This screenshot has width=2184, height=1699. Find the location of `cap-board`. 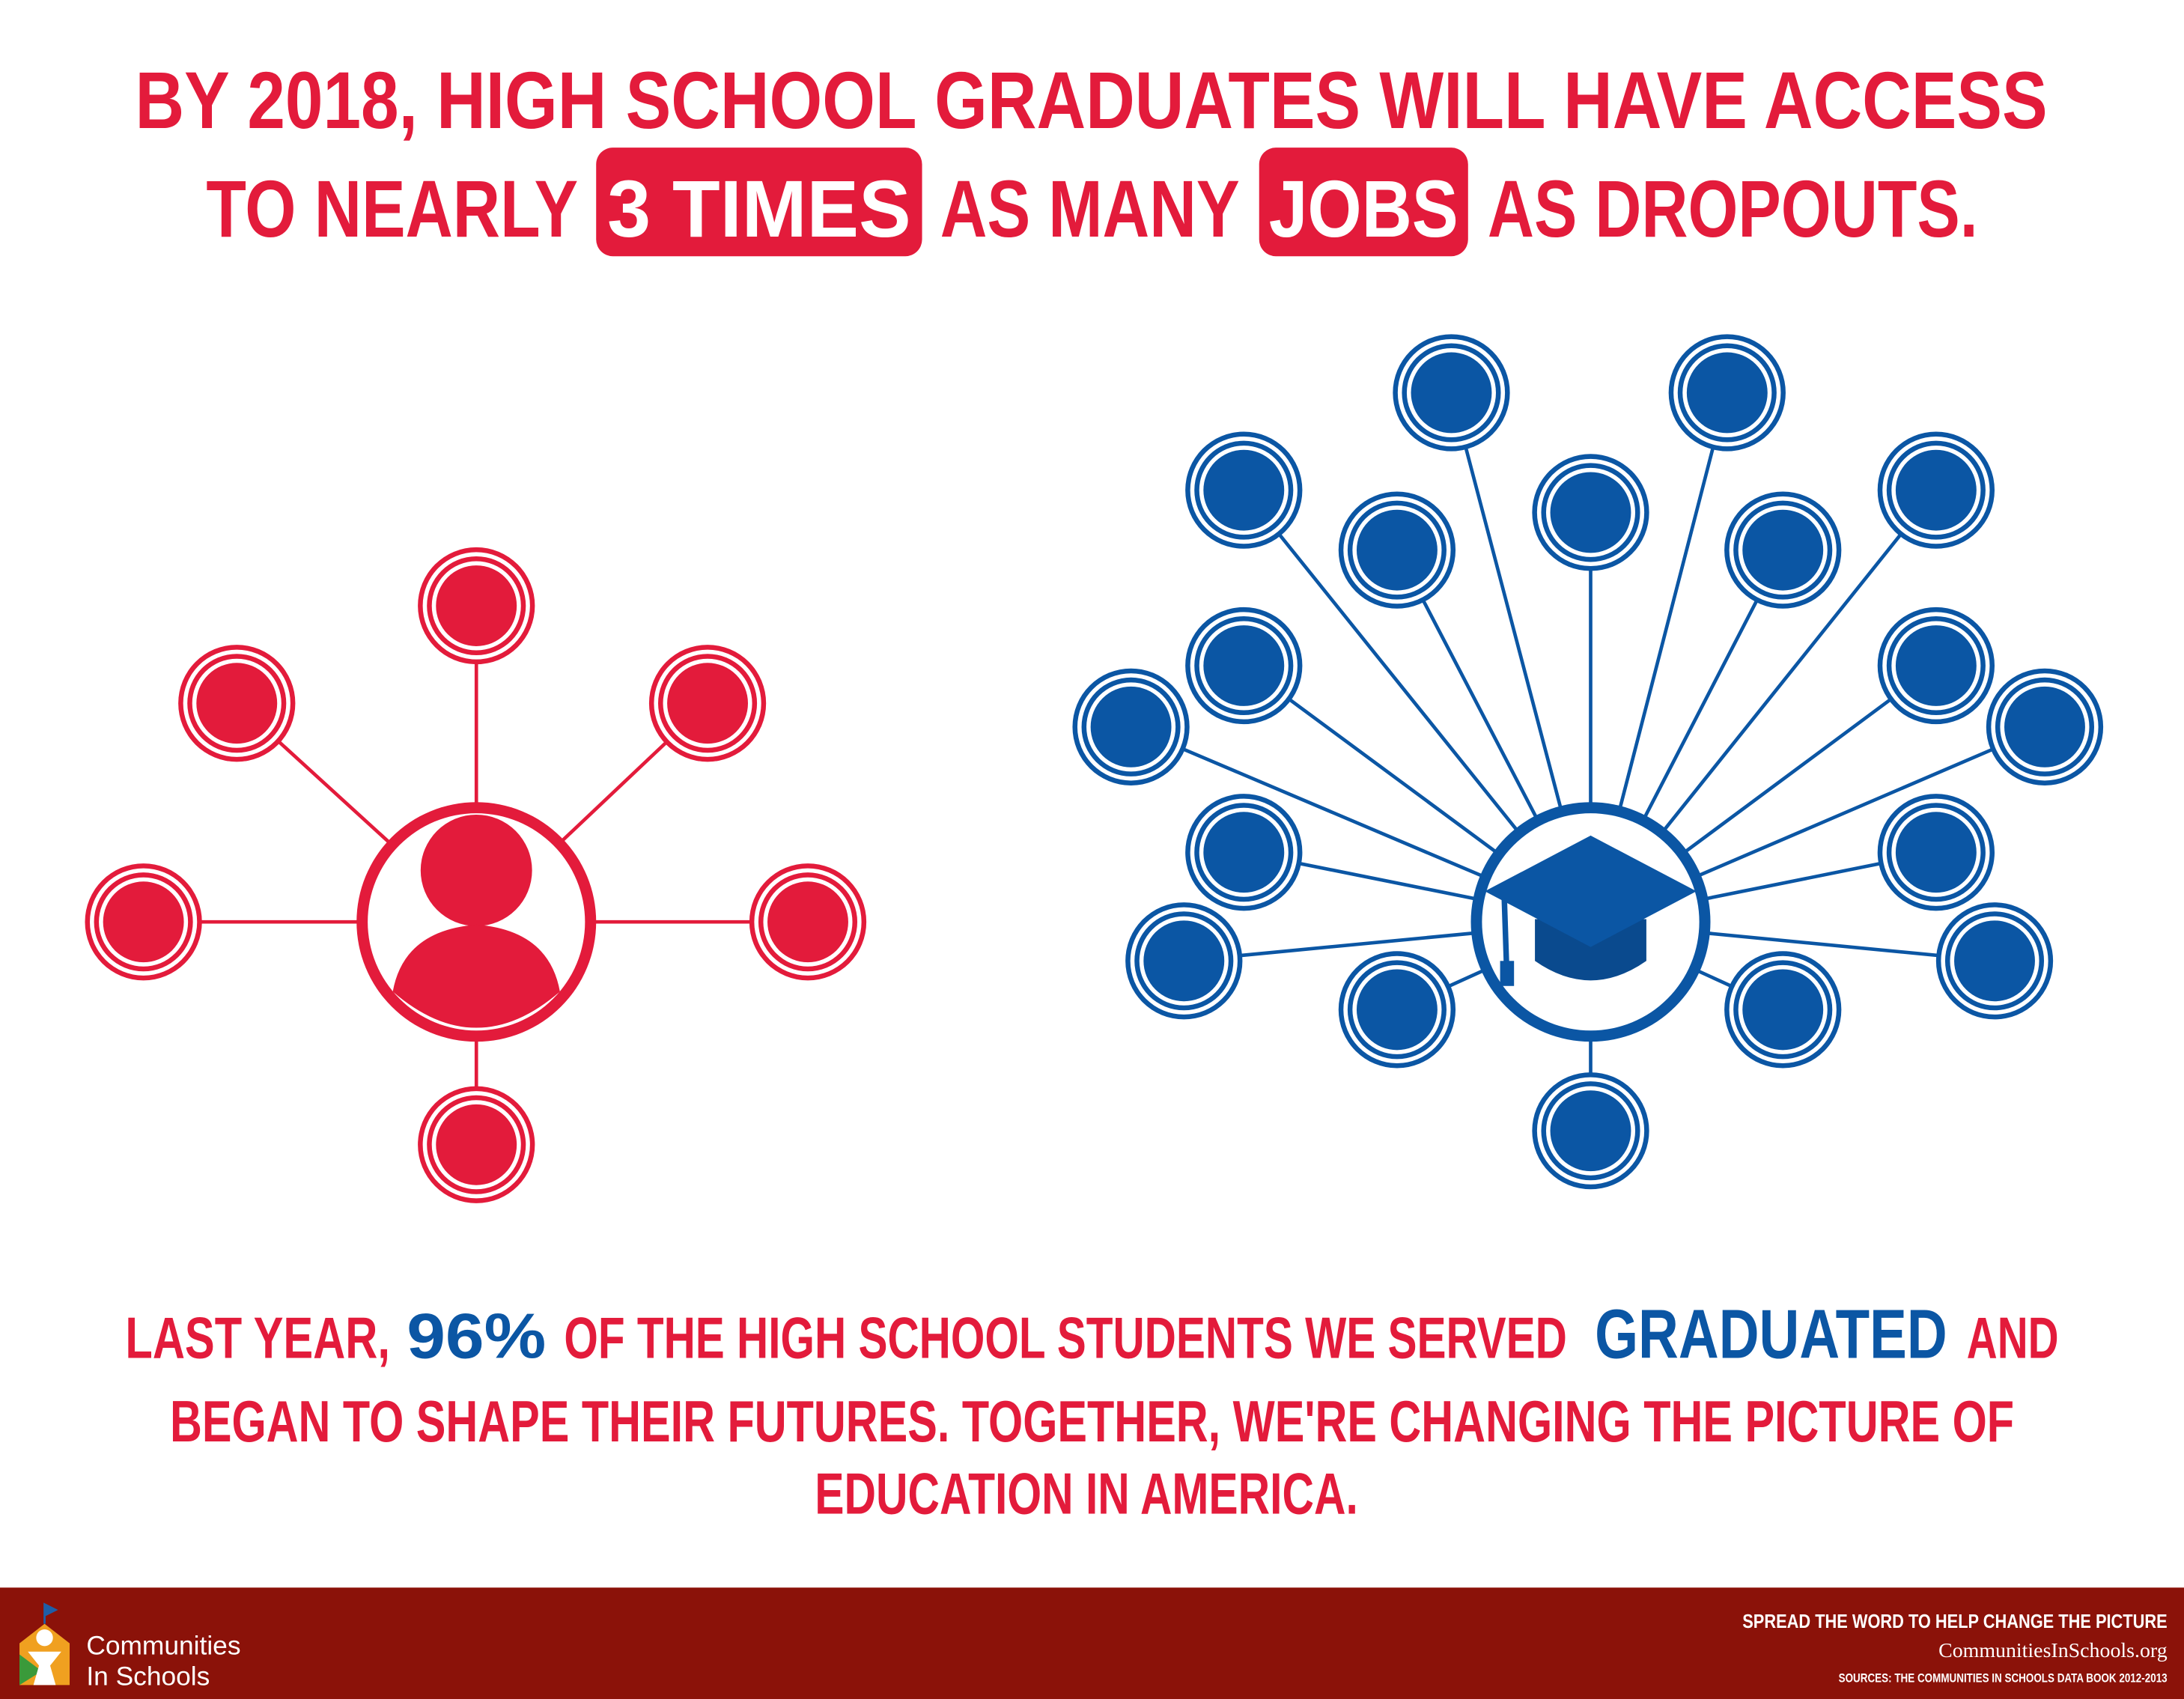

cap-board is located at coordinates (1591, 891).